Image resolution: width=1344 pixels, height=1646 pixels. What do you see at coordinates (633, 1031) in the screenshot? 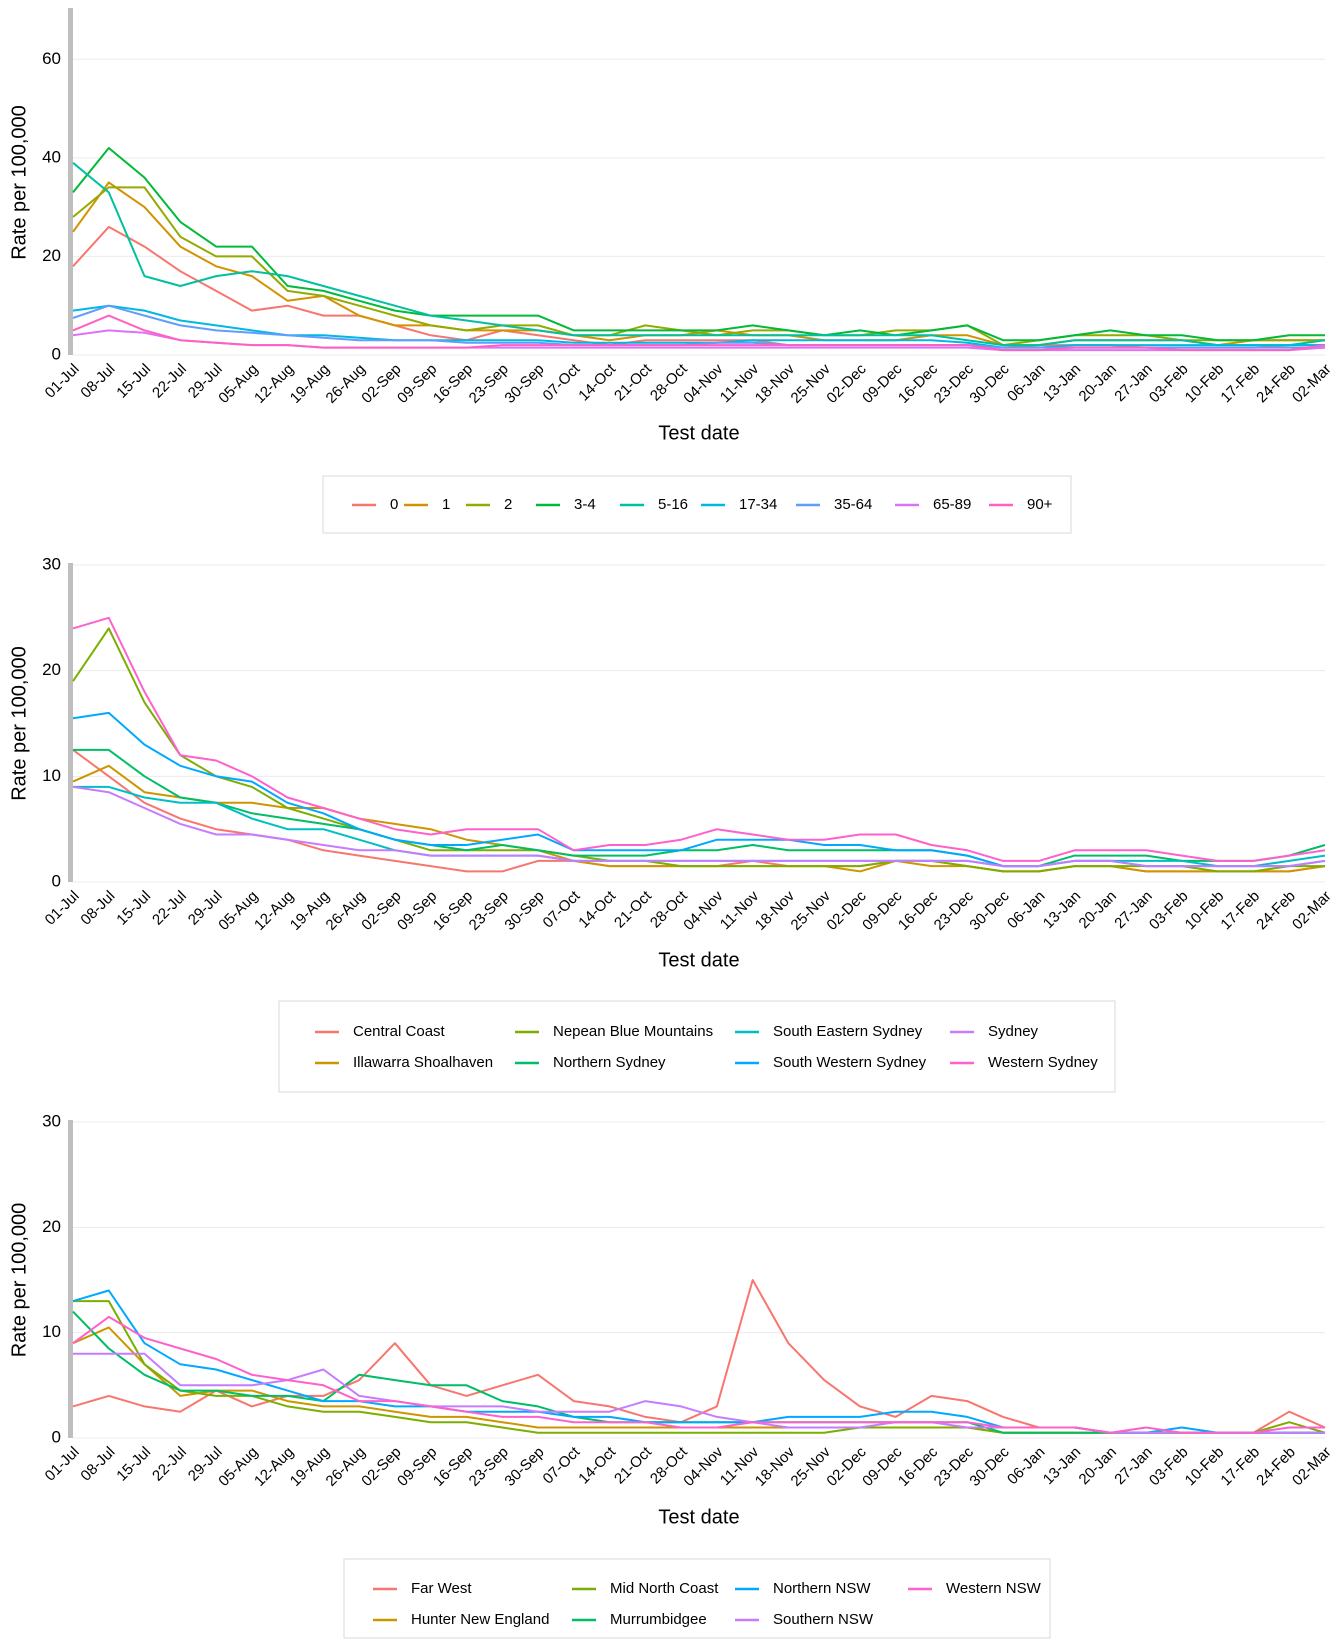
I see `legend-label: Nepean Blue Mountains` at bounding box center [633, 1031].